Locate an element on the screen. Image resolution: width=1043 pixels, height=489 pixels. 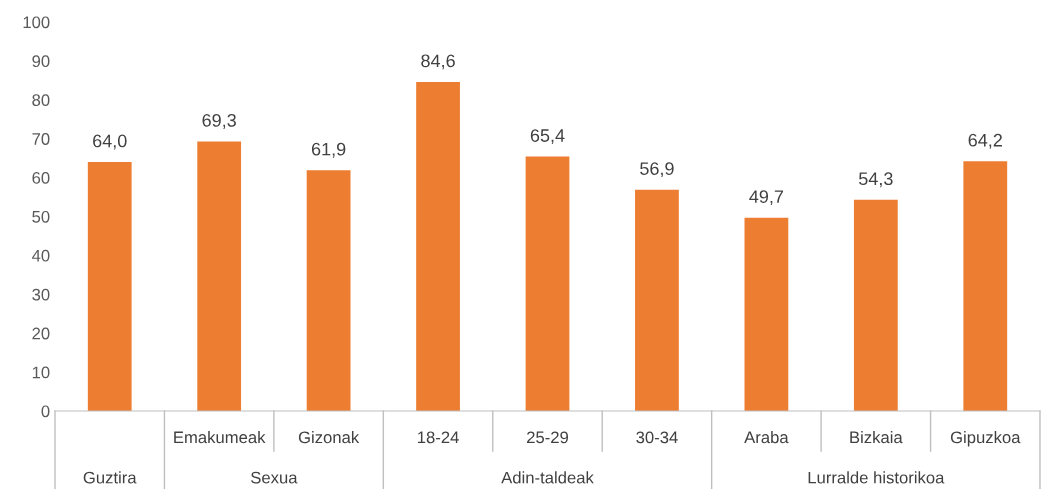
x-tick-label: Gipuzkoa is located at coordinates (985, 439).